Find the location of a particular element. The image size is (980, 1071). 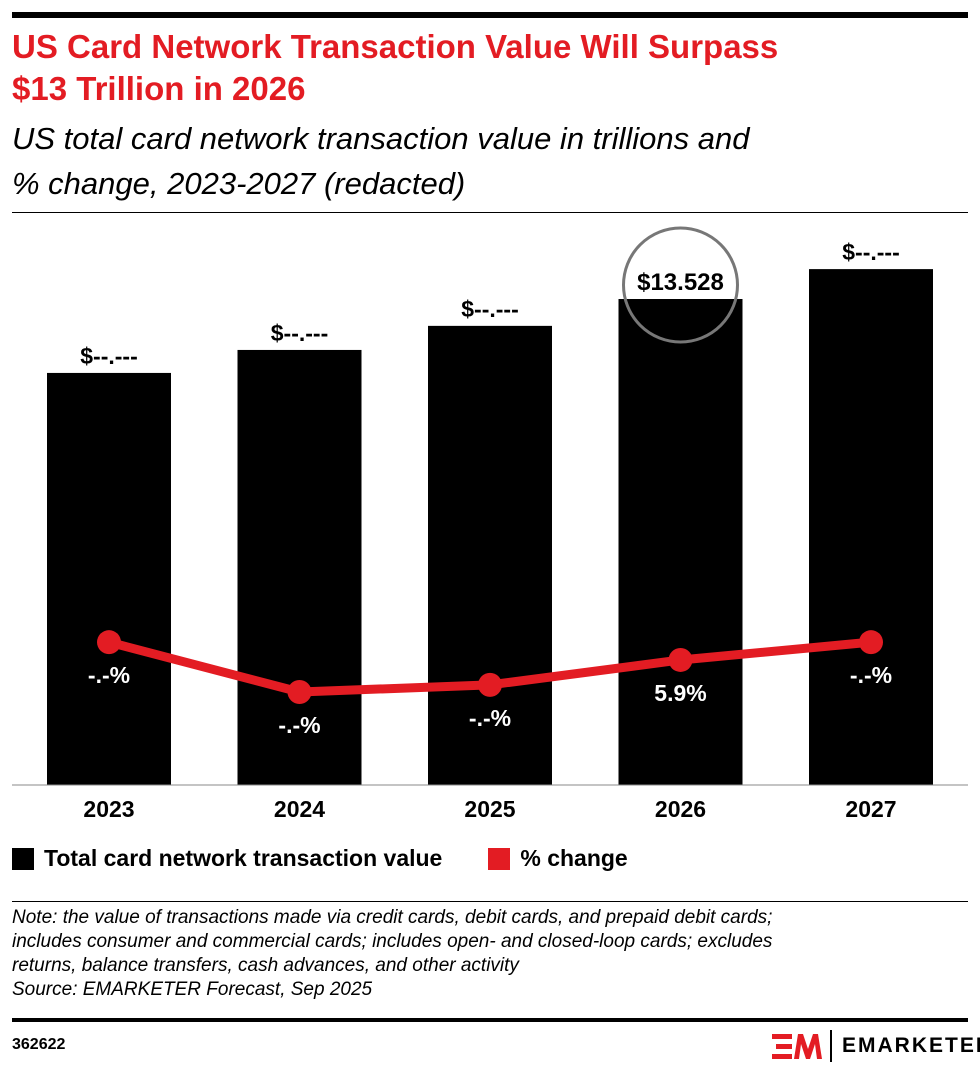

x-tick-label: 2023 is located at coordinates (108, 809).